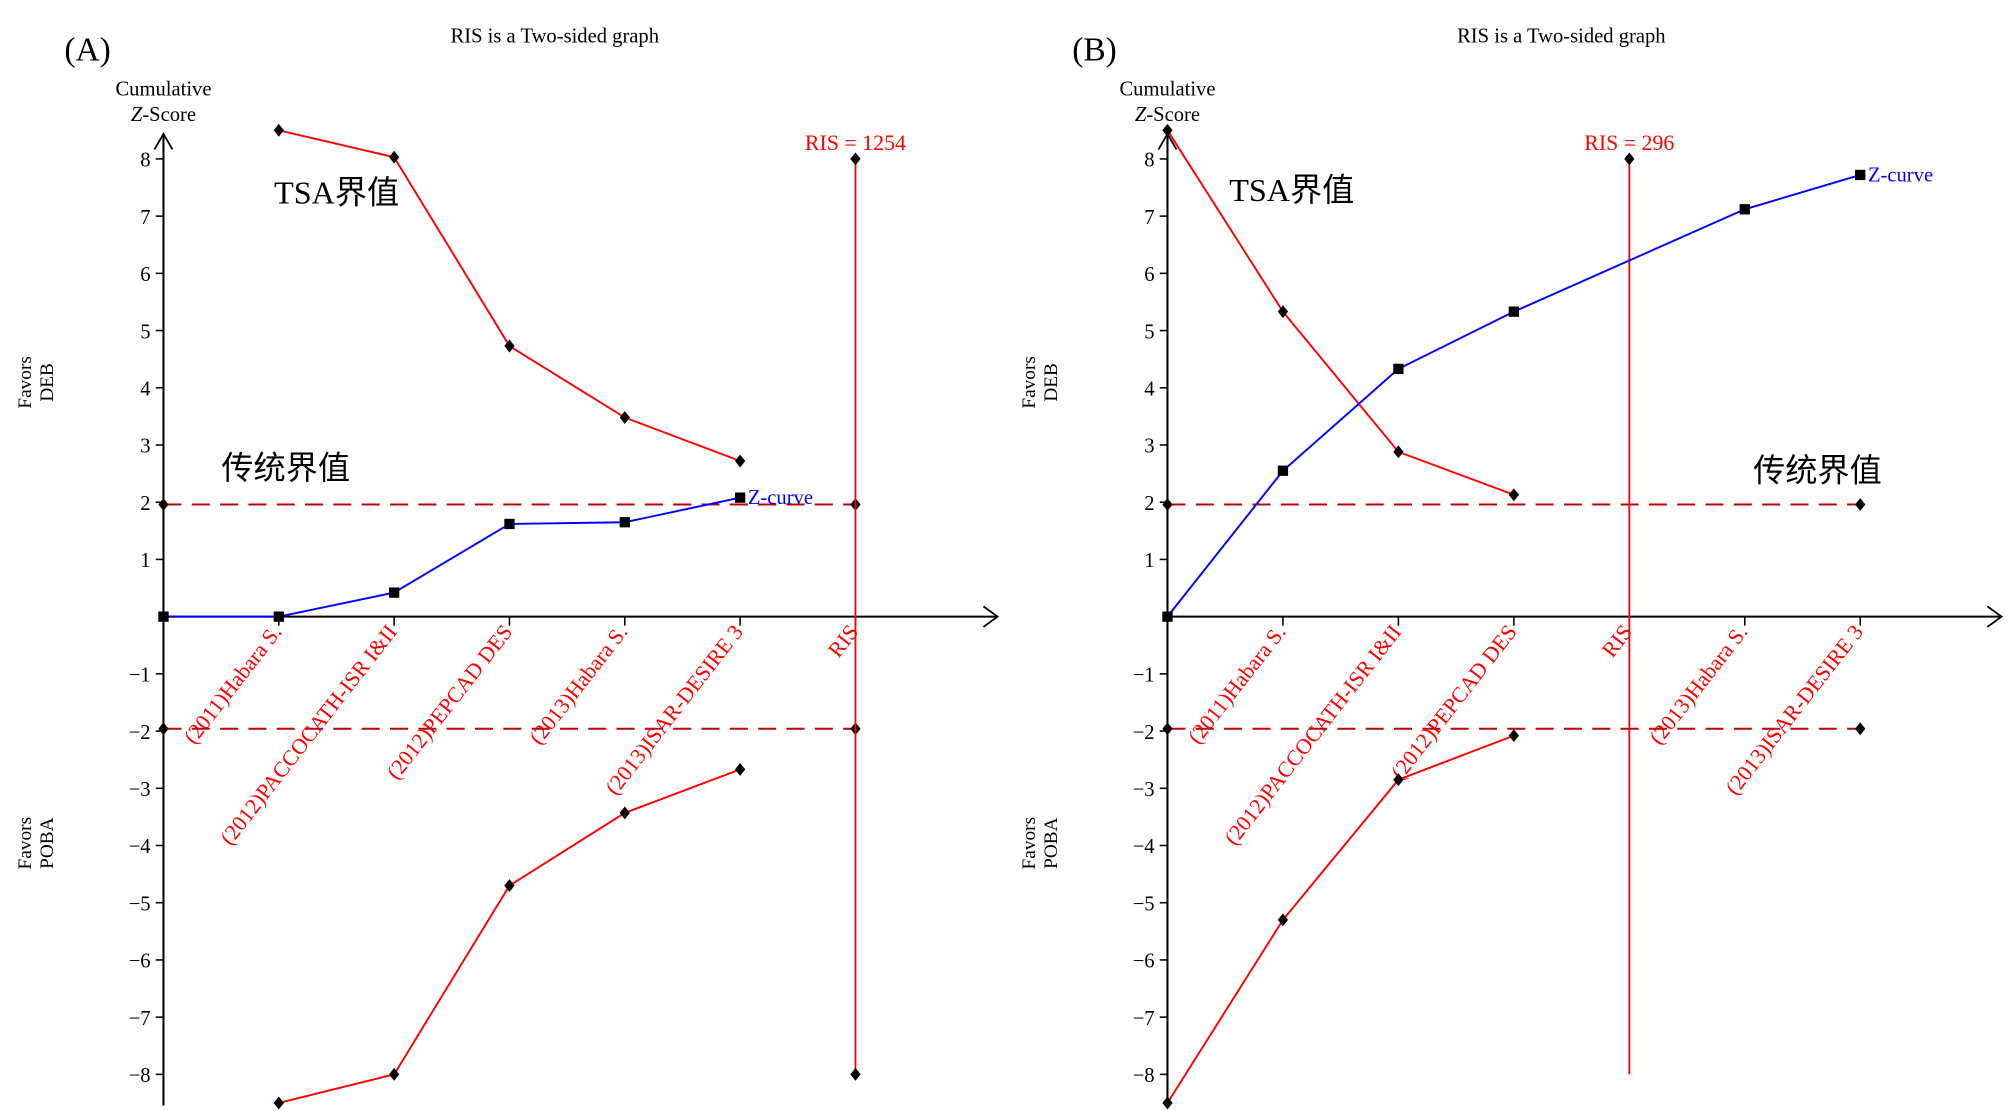 Image resolution: width=2008 pixels, height=1111 pixels. I want to click on tsa-upper-boundary-line, so click(1340, 312).